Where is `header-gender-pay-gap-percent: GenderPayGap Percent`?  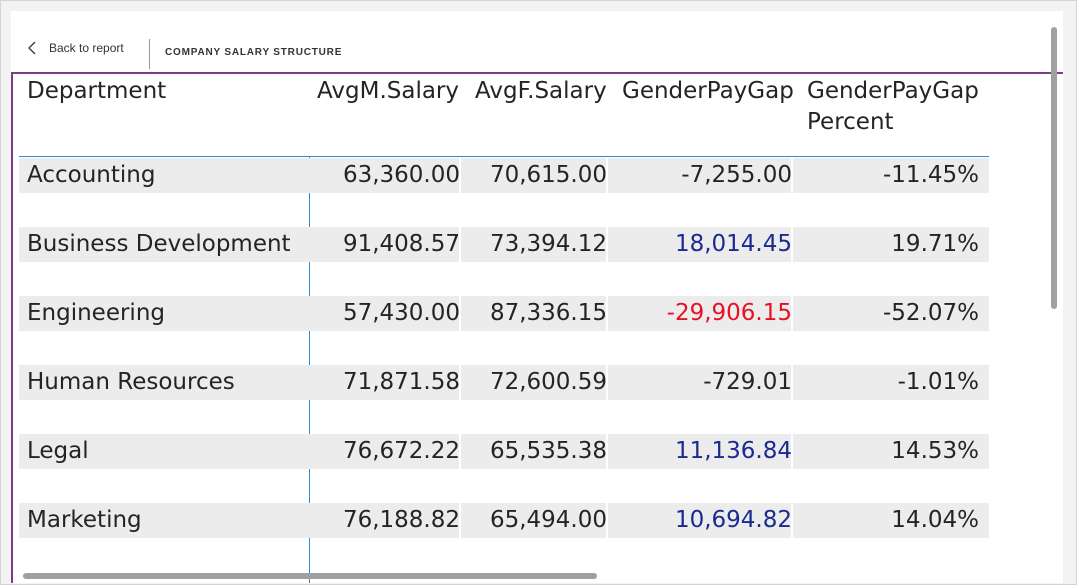 header-gender-pay-gap-percent: GenderPayGap Percent is located at coordinates (893, 107).